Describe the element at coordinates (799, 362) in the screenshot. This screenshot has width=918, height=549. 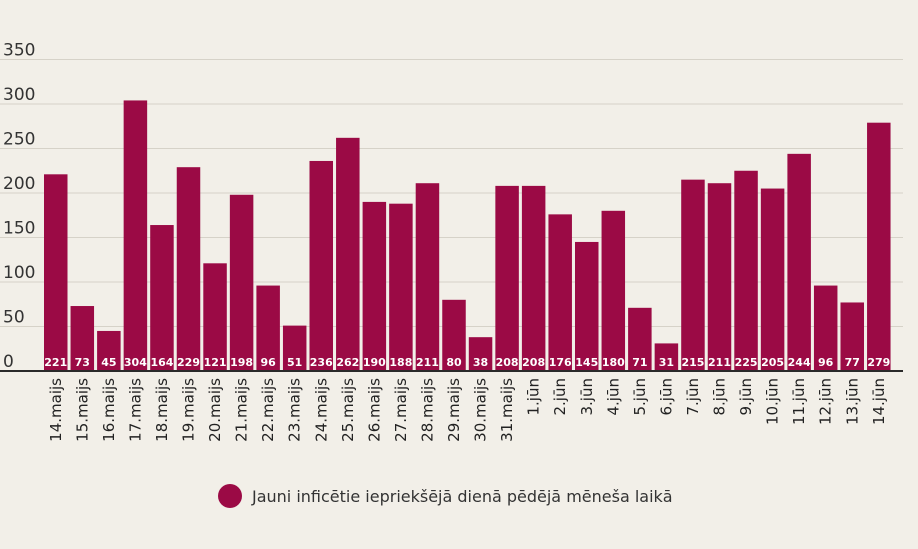
I see `data-label: 244` at that location.